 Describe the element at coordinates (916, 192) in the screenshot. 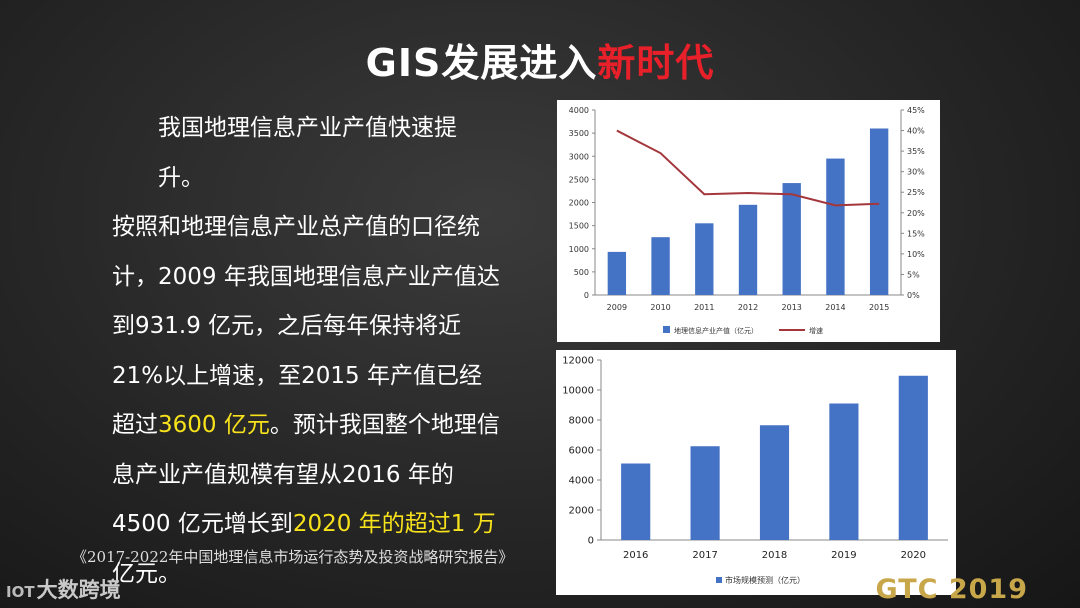

I see `y2-tick-label: 25%` at that location.